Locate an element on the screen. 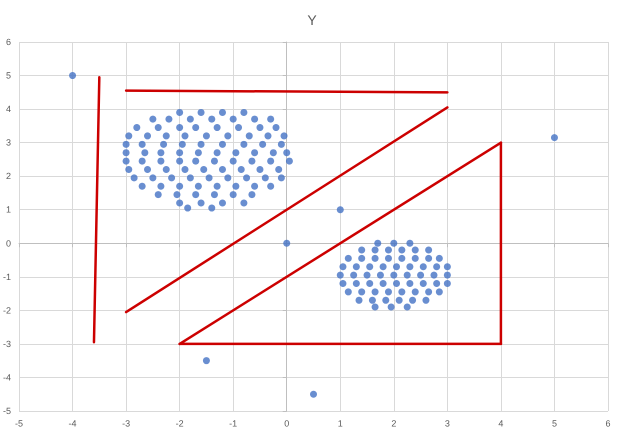  x-tick-label: 0 is located at coordinates (287, 423).